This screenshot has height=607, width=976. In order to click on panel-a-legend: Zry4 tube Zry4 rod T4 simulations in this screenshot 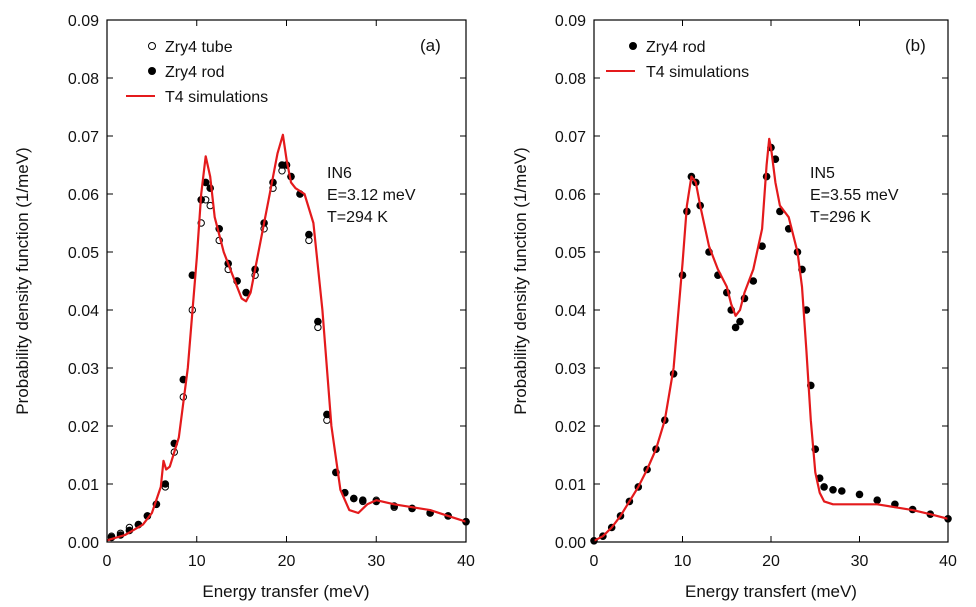, I will do `click(197, 72)`.